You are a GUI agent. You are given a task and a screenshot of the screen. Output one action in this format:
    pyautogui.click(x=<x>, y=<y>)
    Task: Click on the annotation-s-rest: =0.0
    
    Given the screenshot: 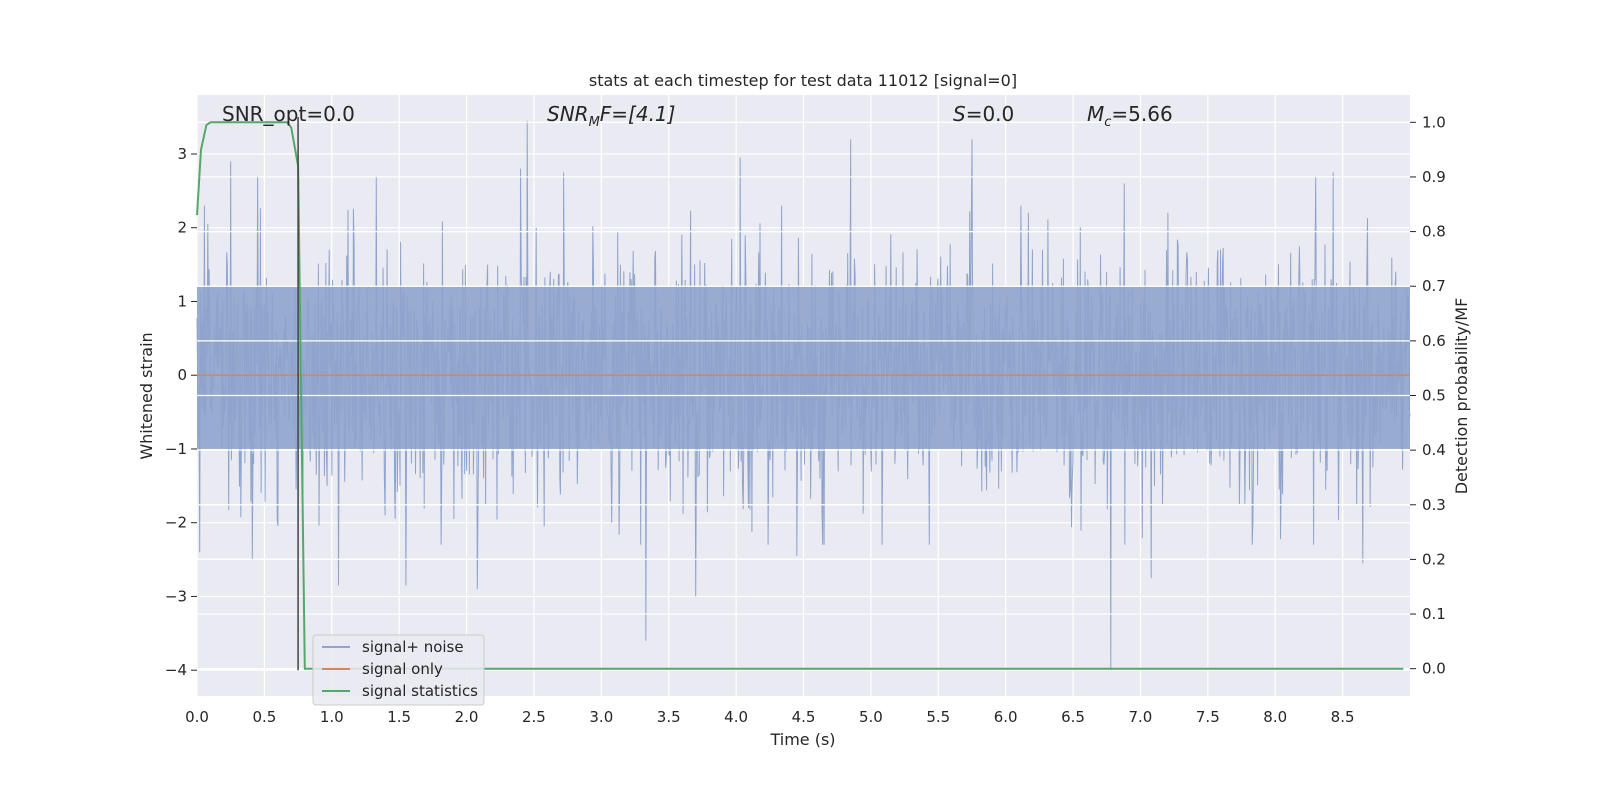 What is the action you would take?
    pyautogui.click(x=990, y=114)
    